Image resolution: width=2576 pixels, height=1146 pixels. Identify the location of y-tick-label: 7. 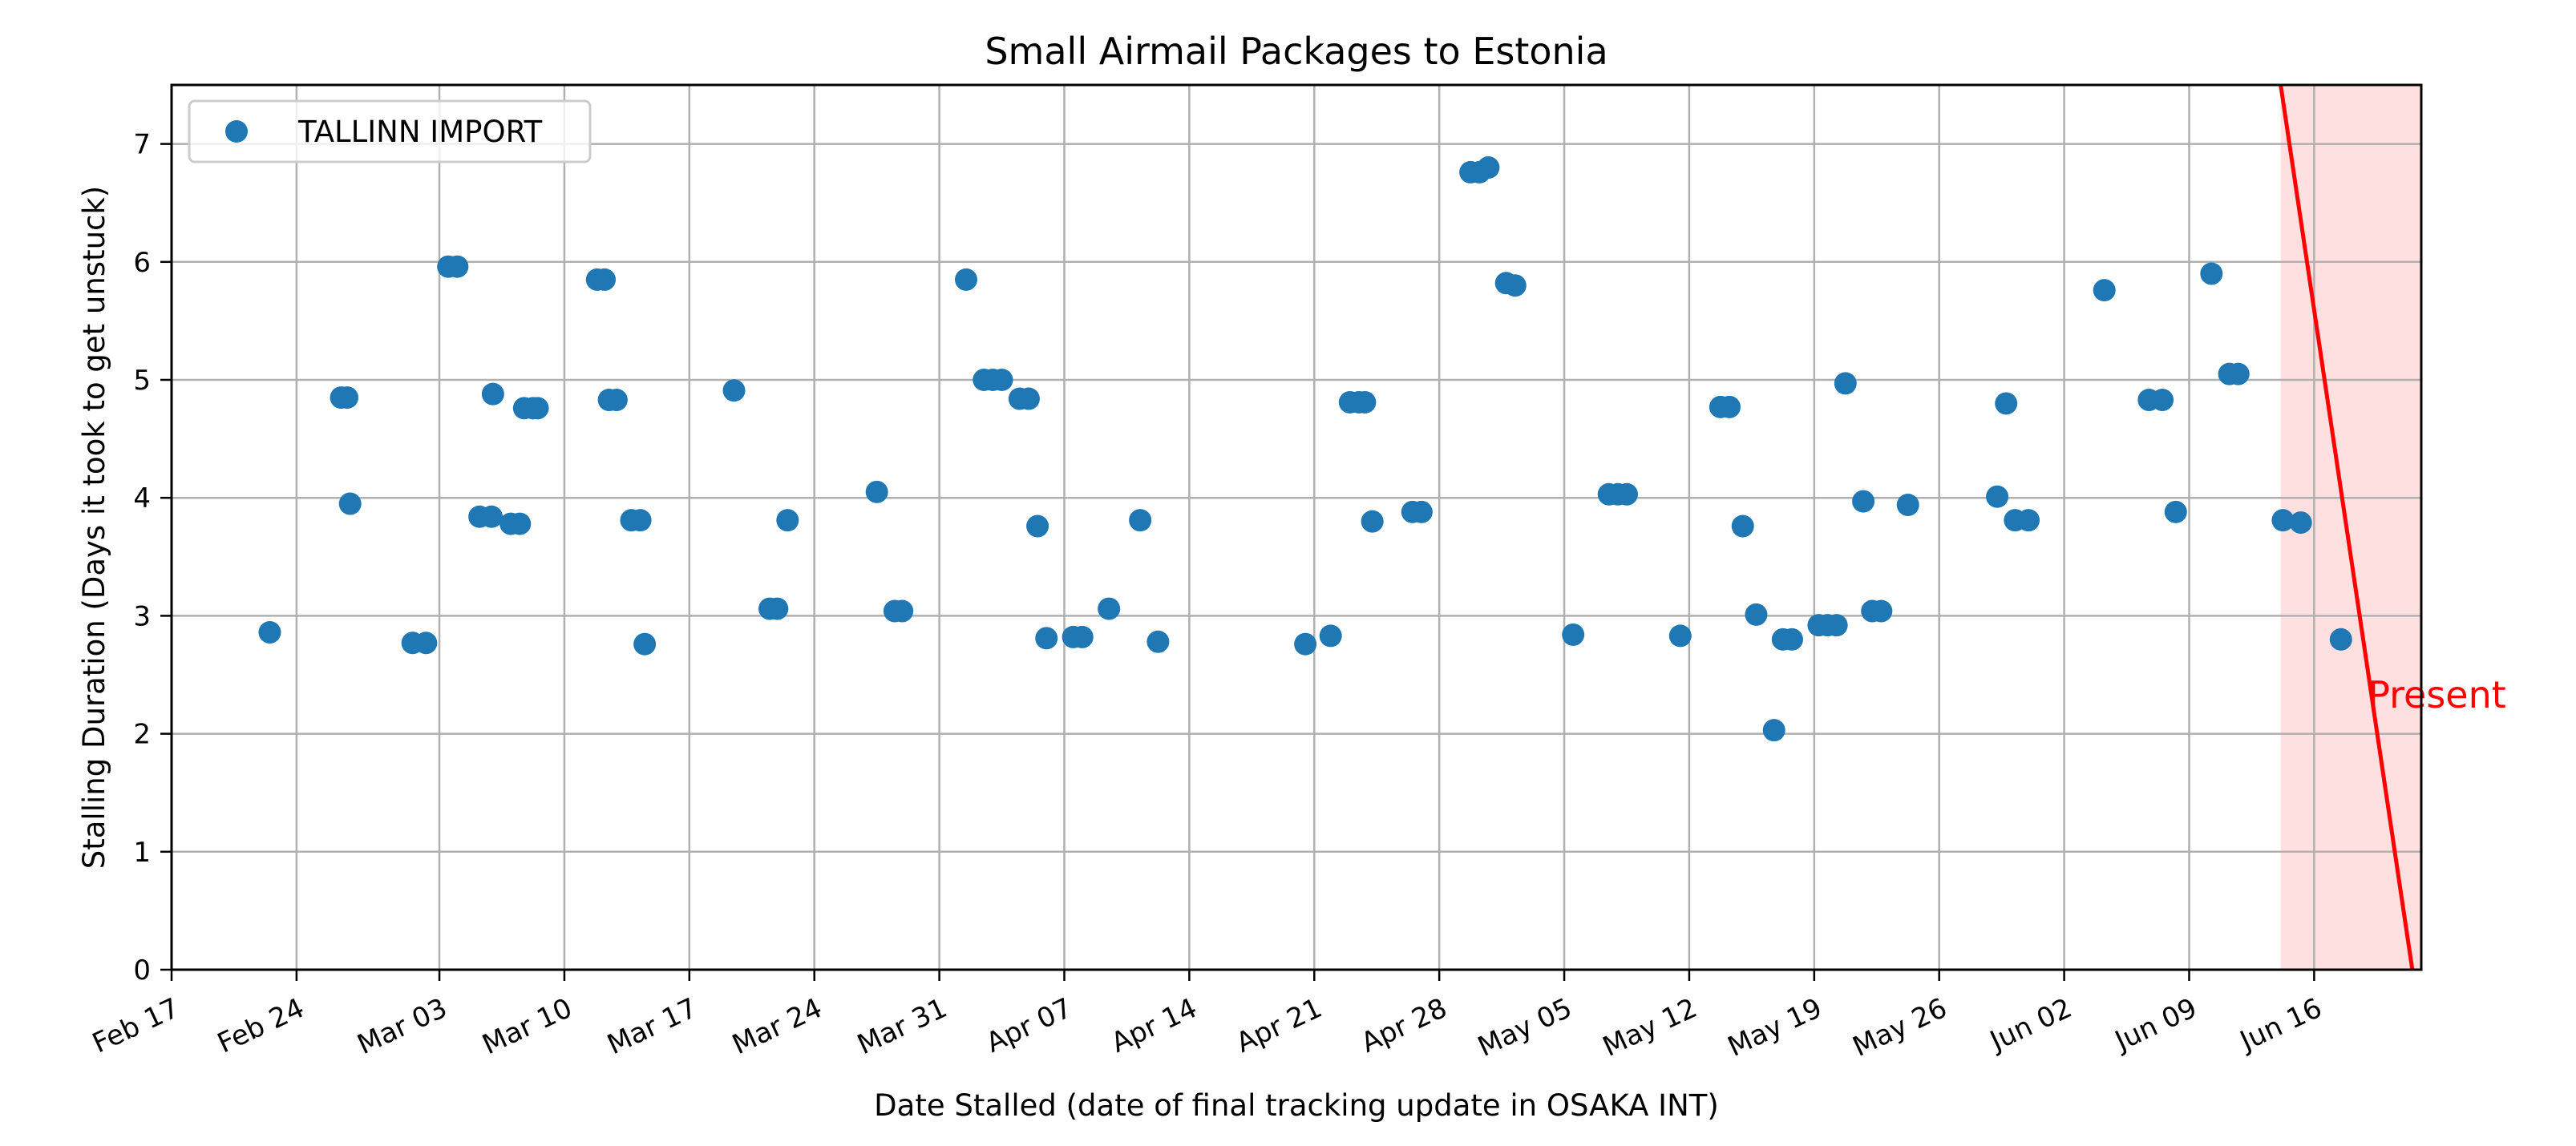
(142, 145).